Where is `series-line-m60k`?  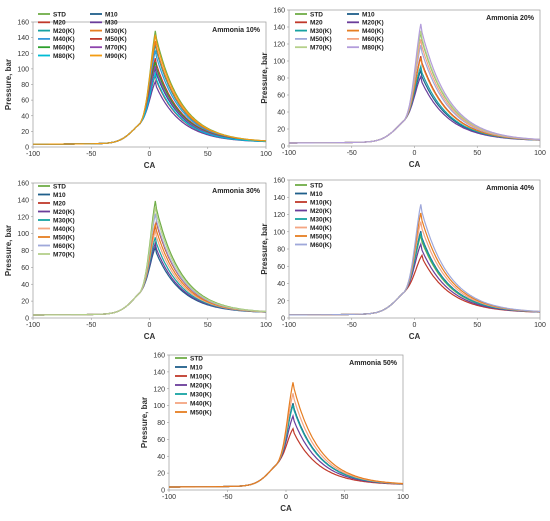
series-line-m60k is located at coordinates (414, 260).